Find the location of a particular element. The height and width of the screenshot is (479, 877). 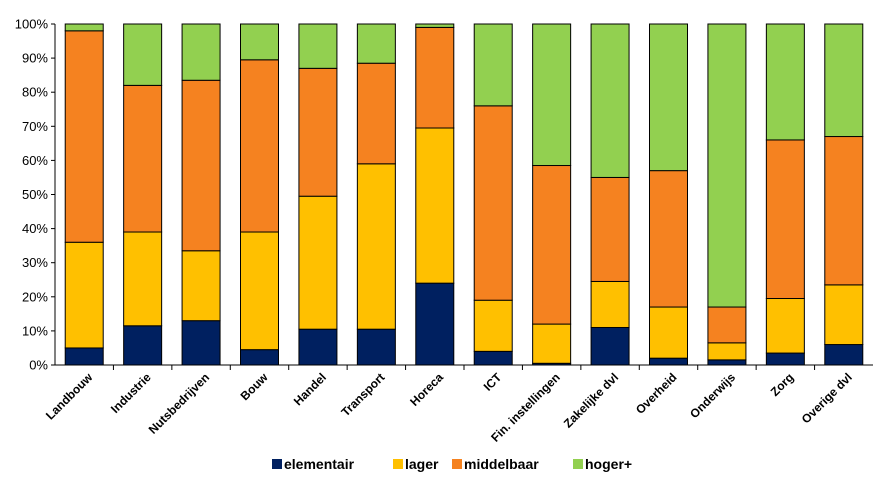

x-category-label: Bouw is located at coordinates (254, 386).